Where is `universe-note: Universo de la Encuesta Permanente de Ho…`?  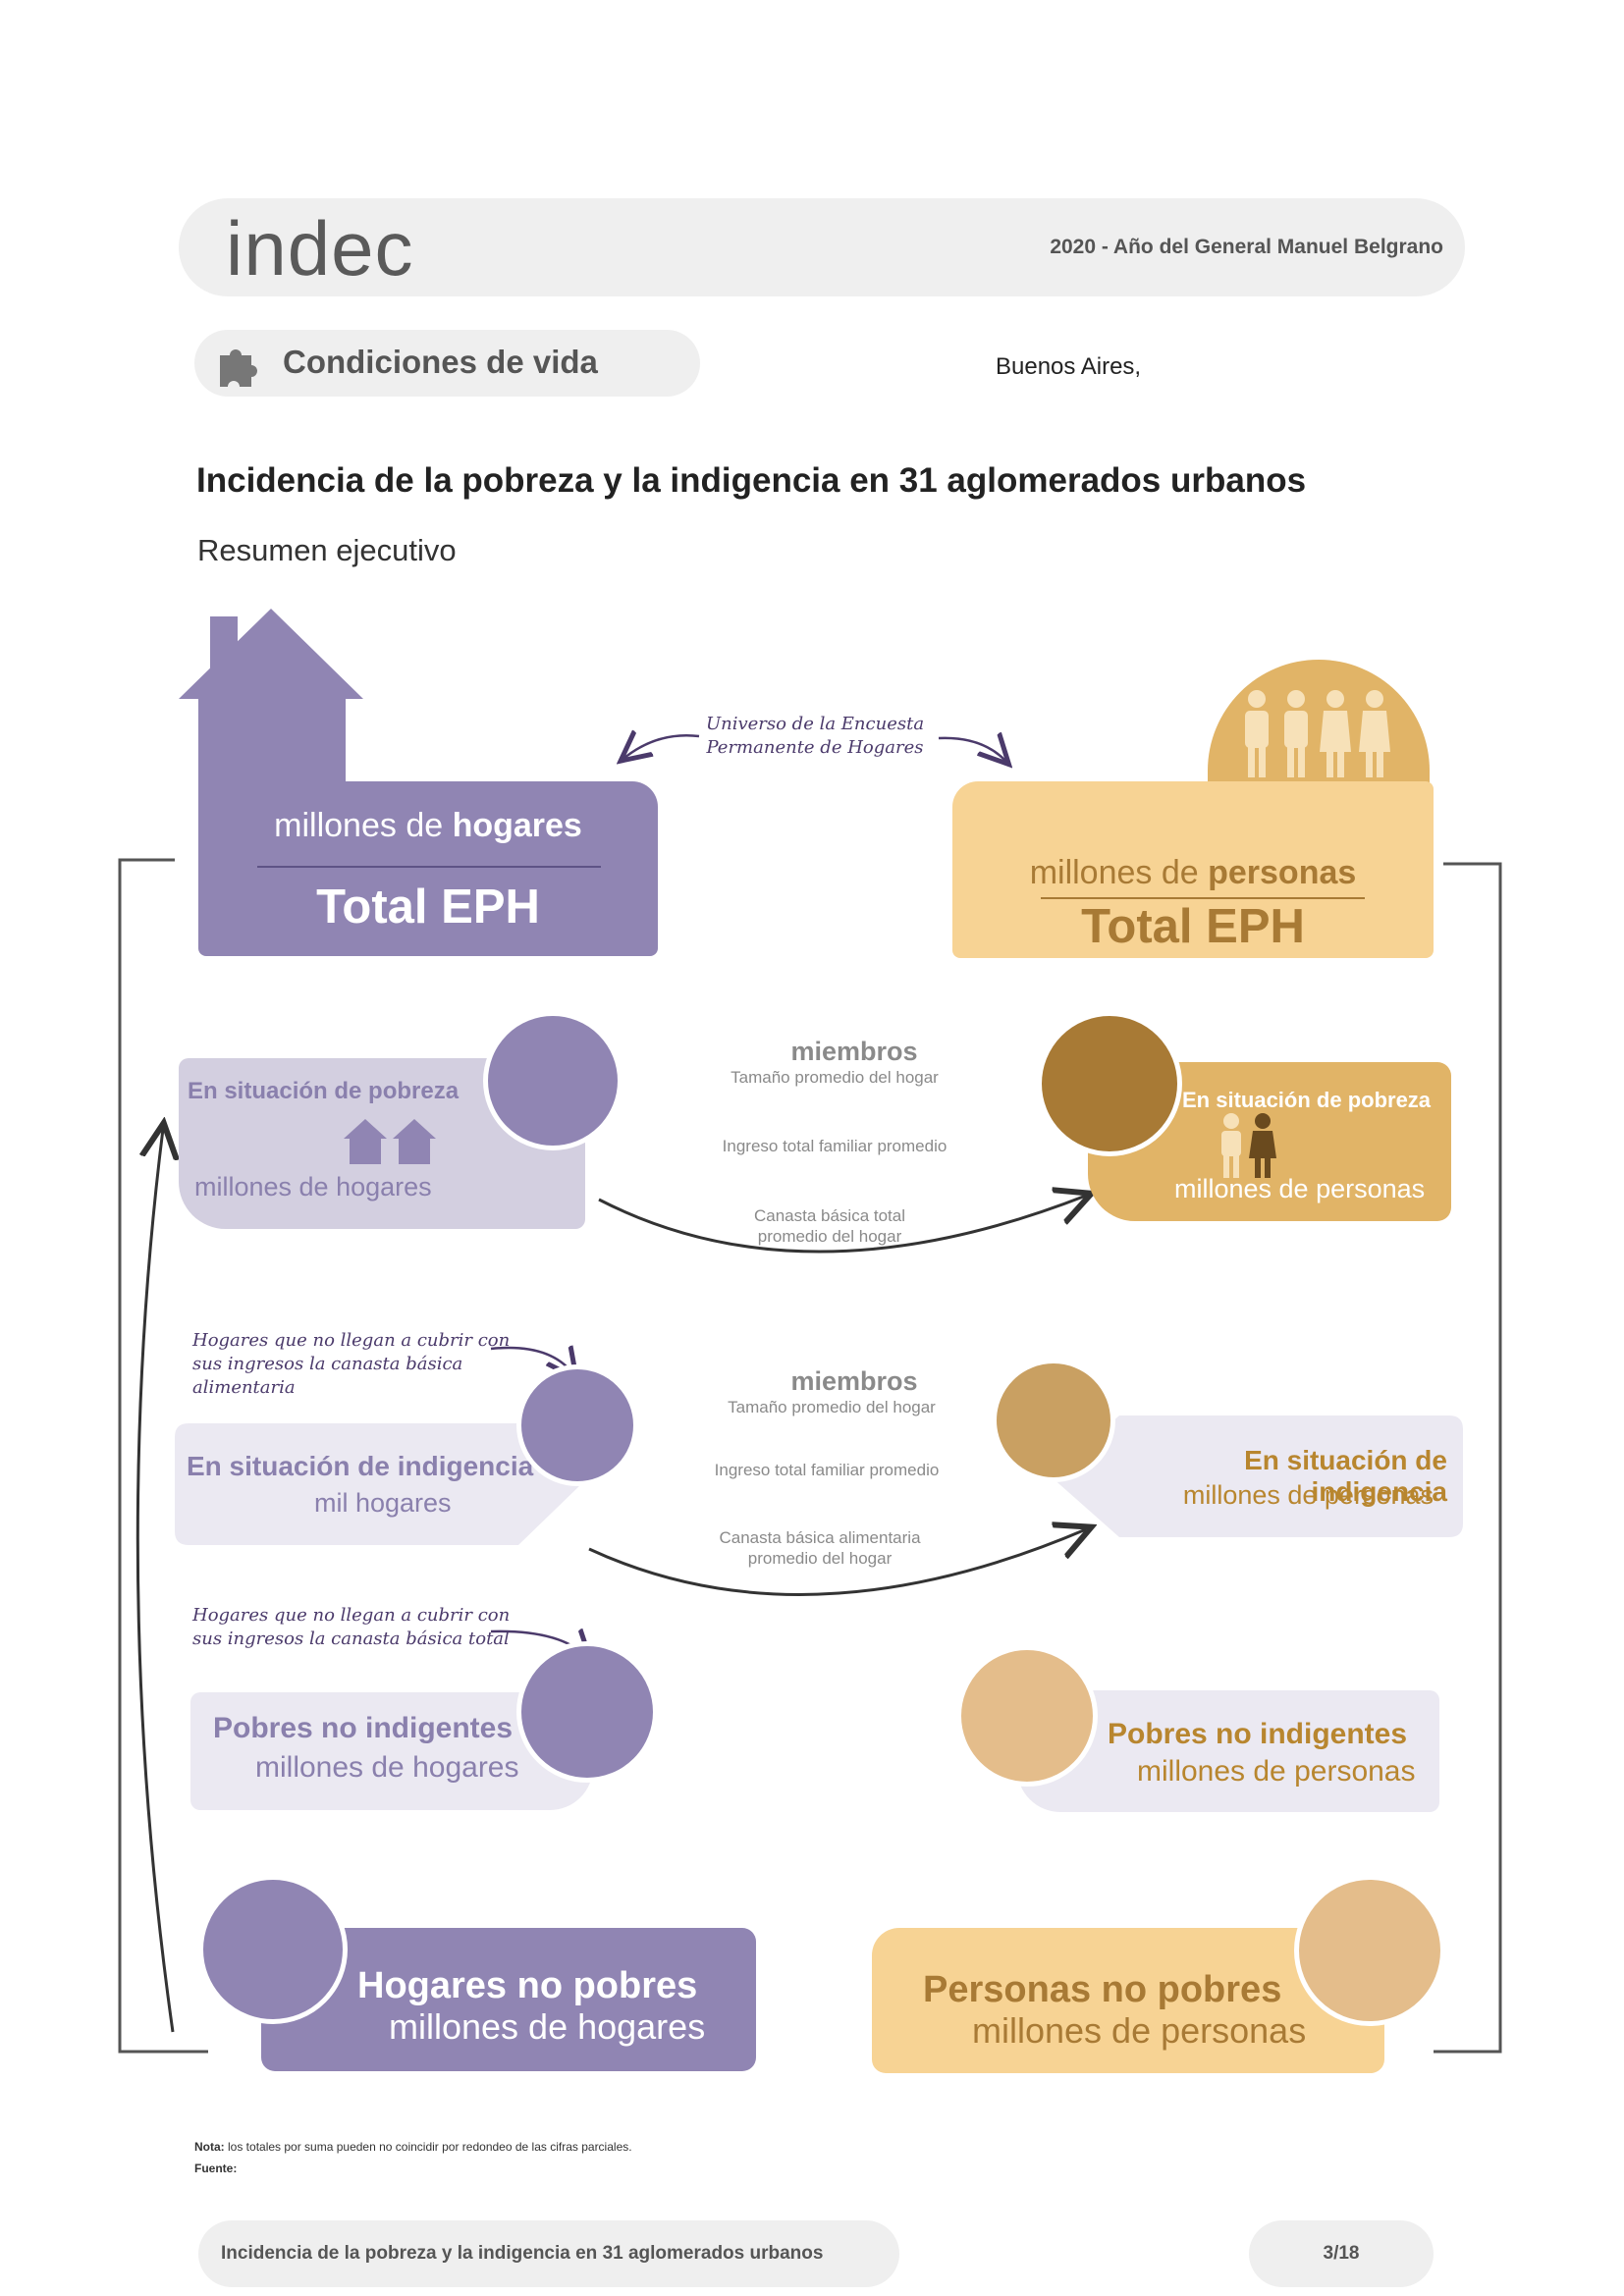
universe-note: Universo de la Encuesta Permanente de Ho… is located at coordinates (815, 736).